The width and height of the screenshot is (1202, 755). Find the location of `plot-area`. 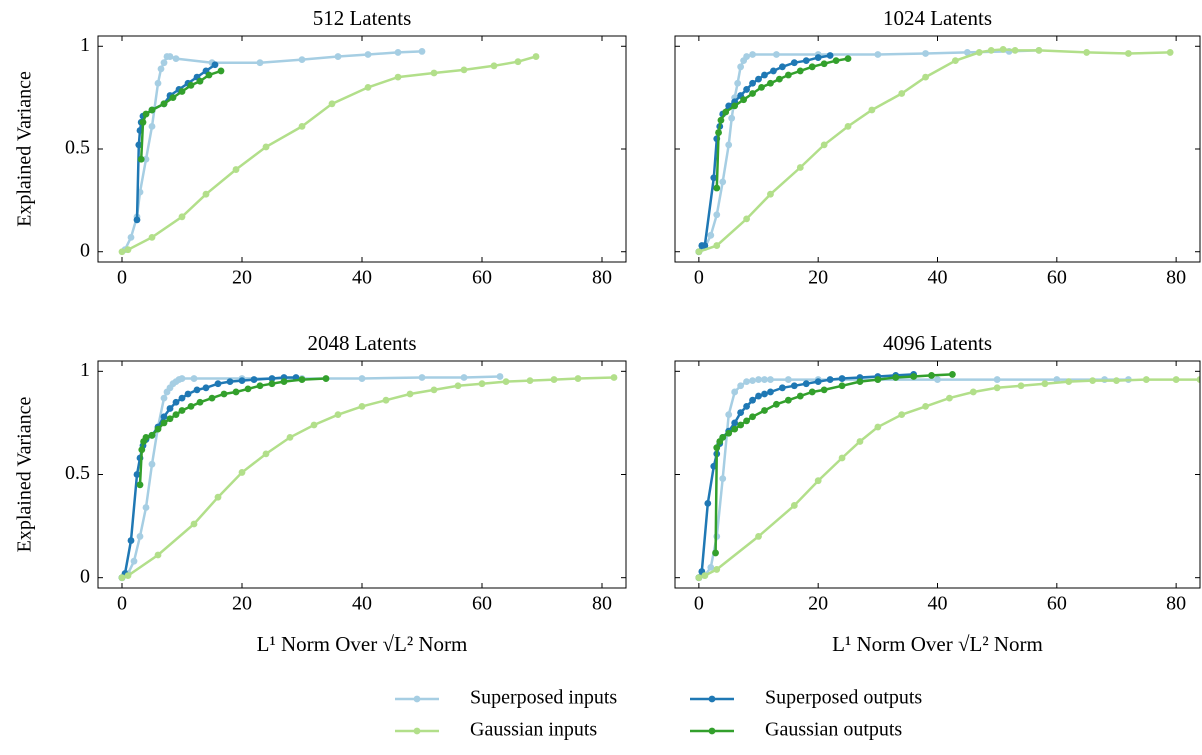

plot-area is located at coordinates (934, 150).